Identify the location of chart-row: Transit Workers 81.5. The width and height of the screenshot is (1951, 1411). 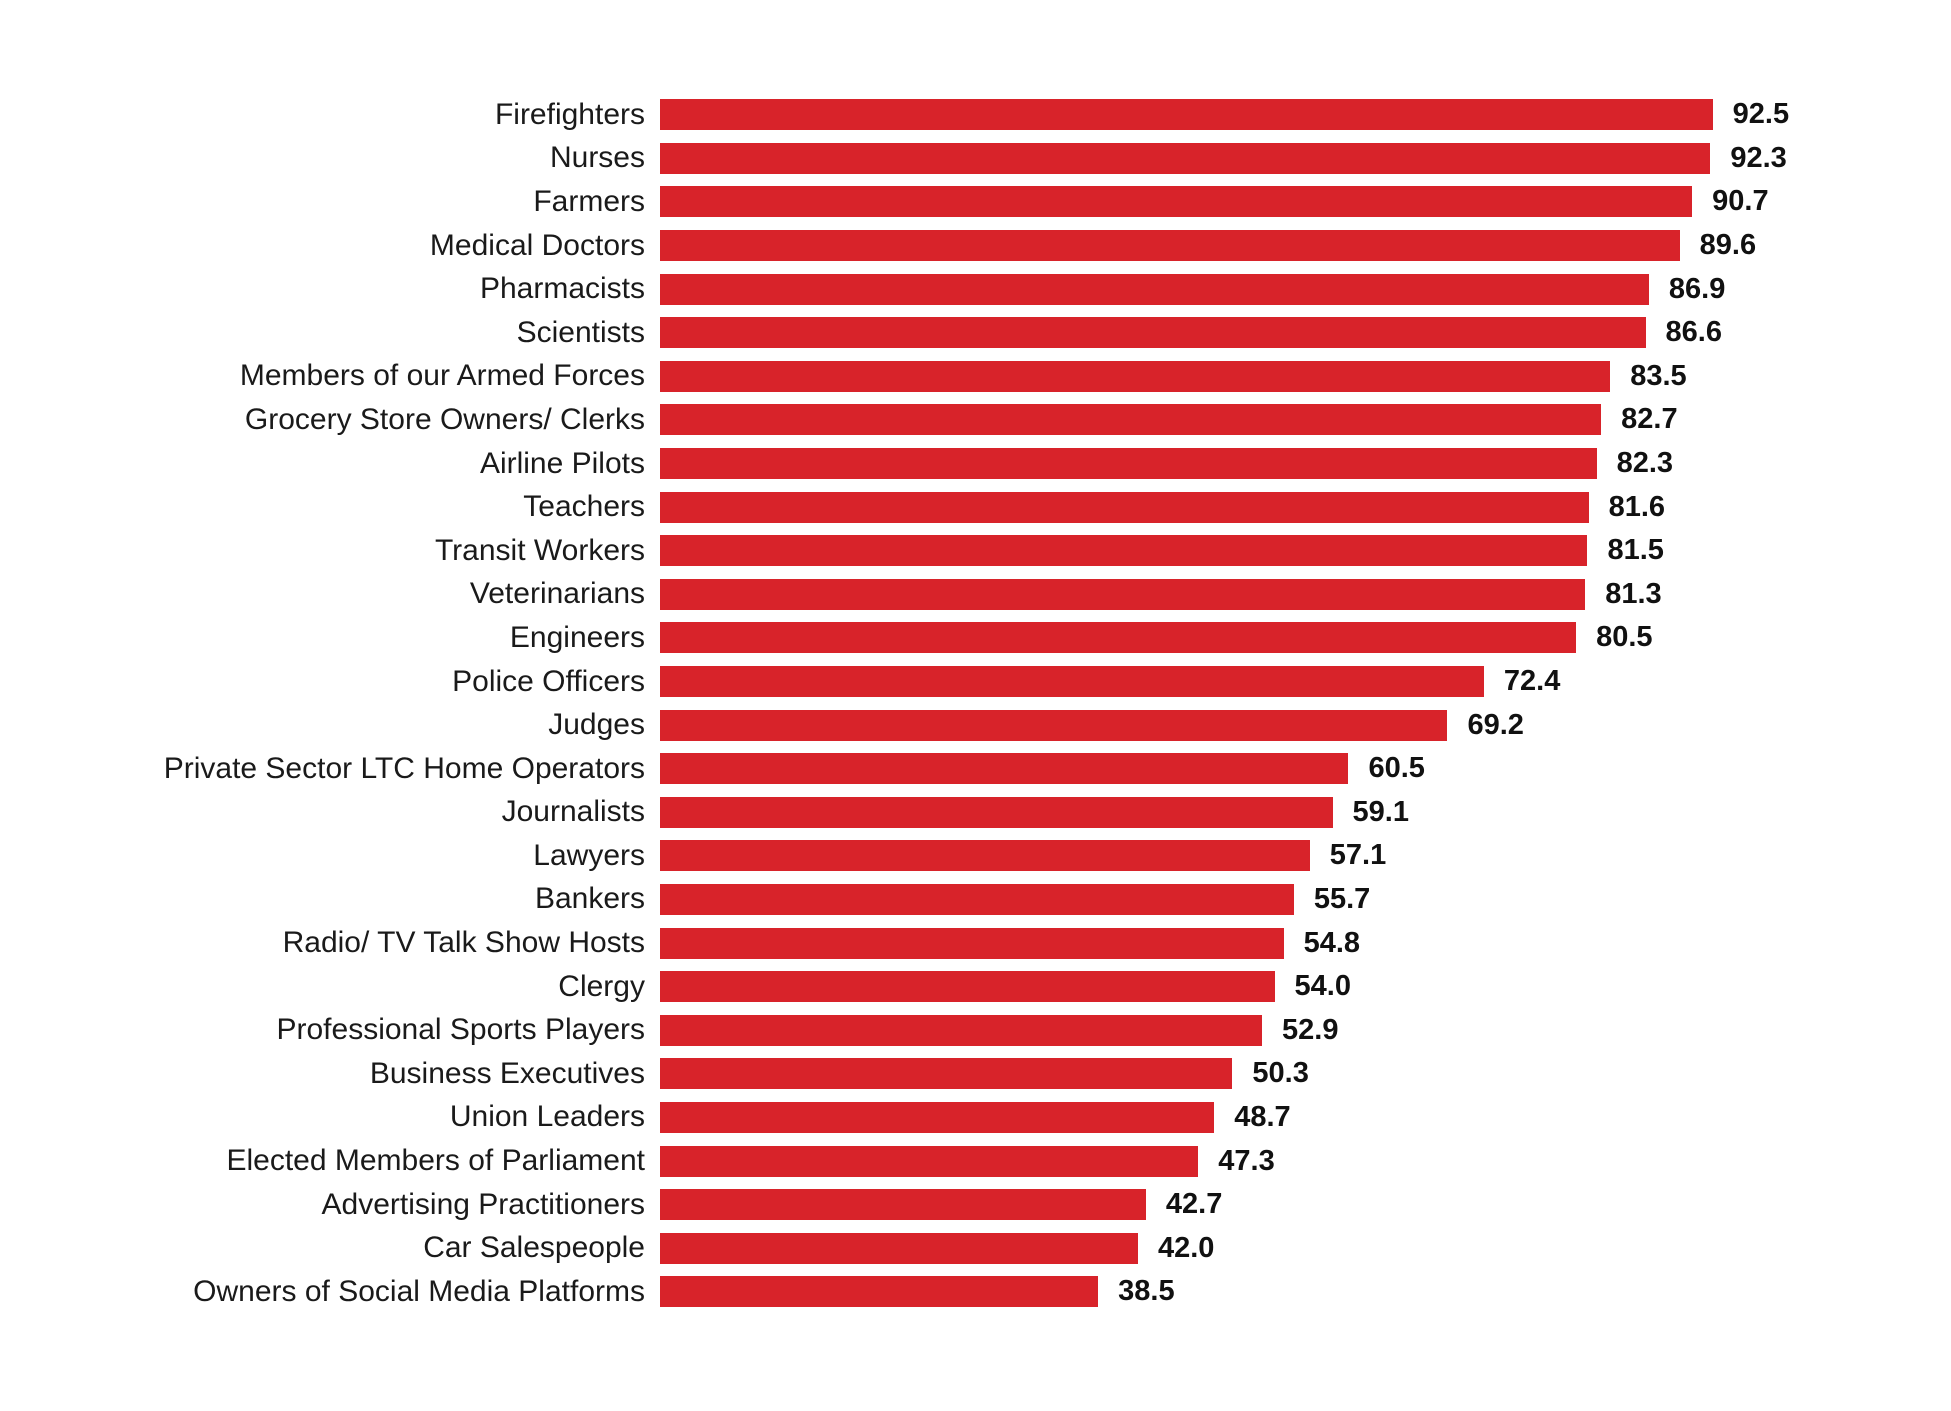
(975, 551).